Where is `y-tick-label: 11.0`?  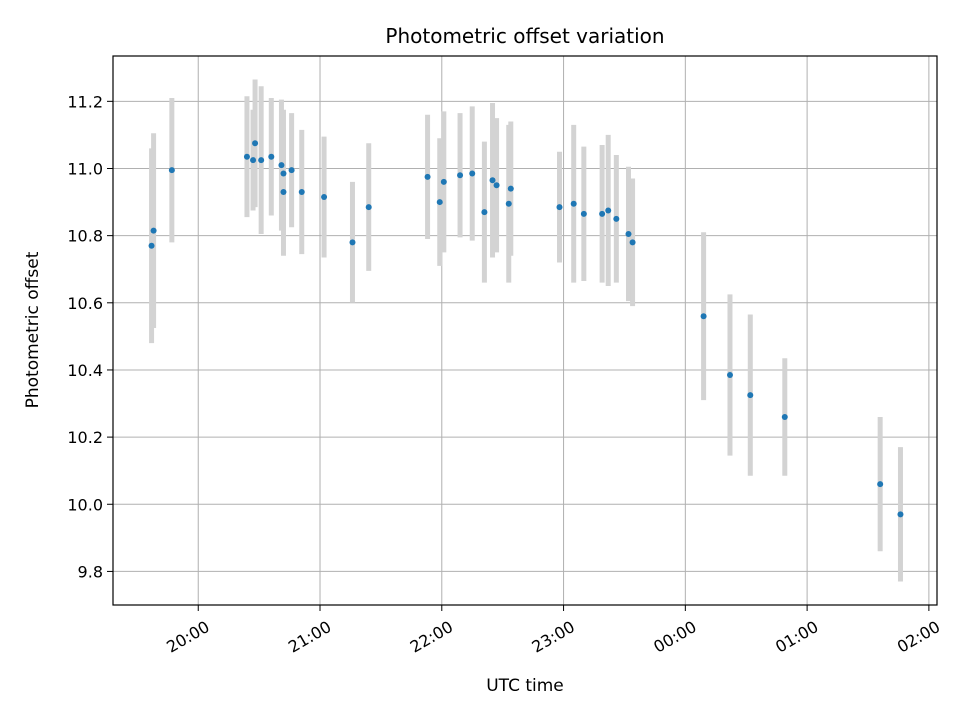
y-tick-label: 11.0 is located at coordinates (85, 168).